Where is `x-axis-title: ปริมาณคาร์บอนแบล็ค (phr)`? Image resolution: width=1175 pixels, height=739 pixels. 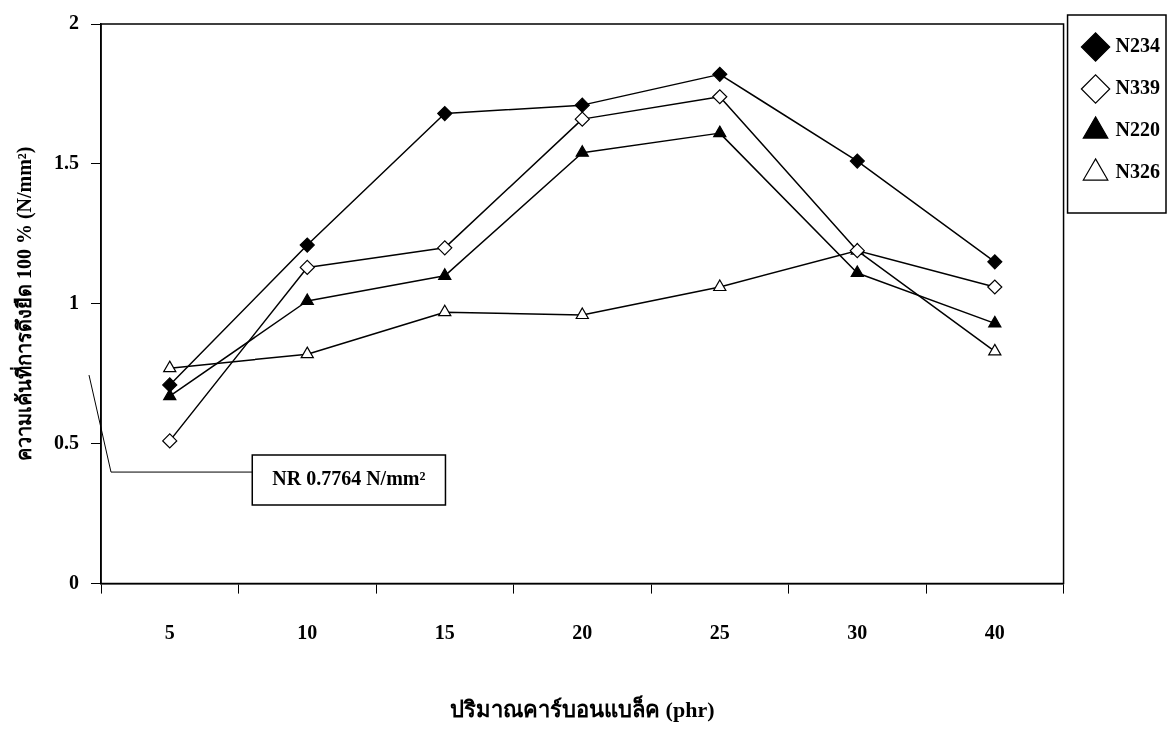
x-axis-title: ปริมาณคาร์บอนแบล็ค (phr) is located at coordinates (582, 709).